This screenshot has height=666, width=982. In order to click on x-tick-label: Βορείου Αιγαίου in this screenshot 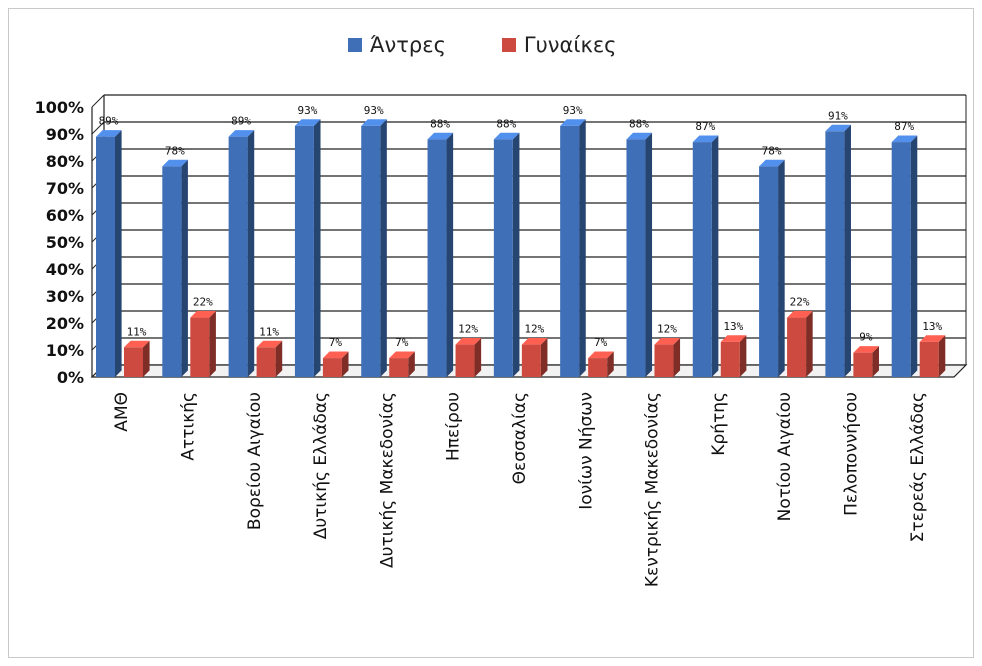, I will do `click(255, 461)`.